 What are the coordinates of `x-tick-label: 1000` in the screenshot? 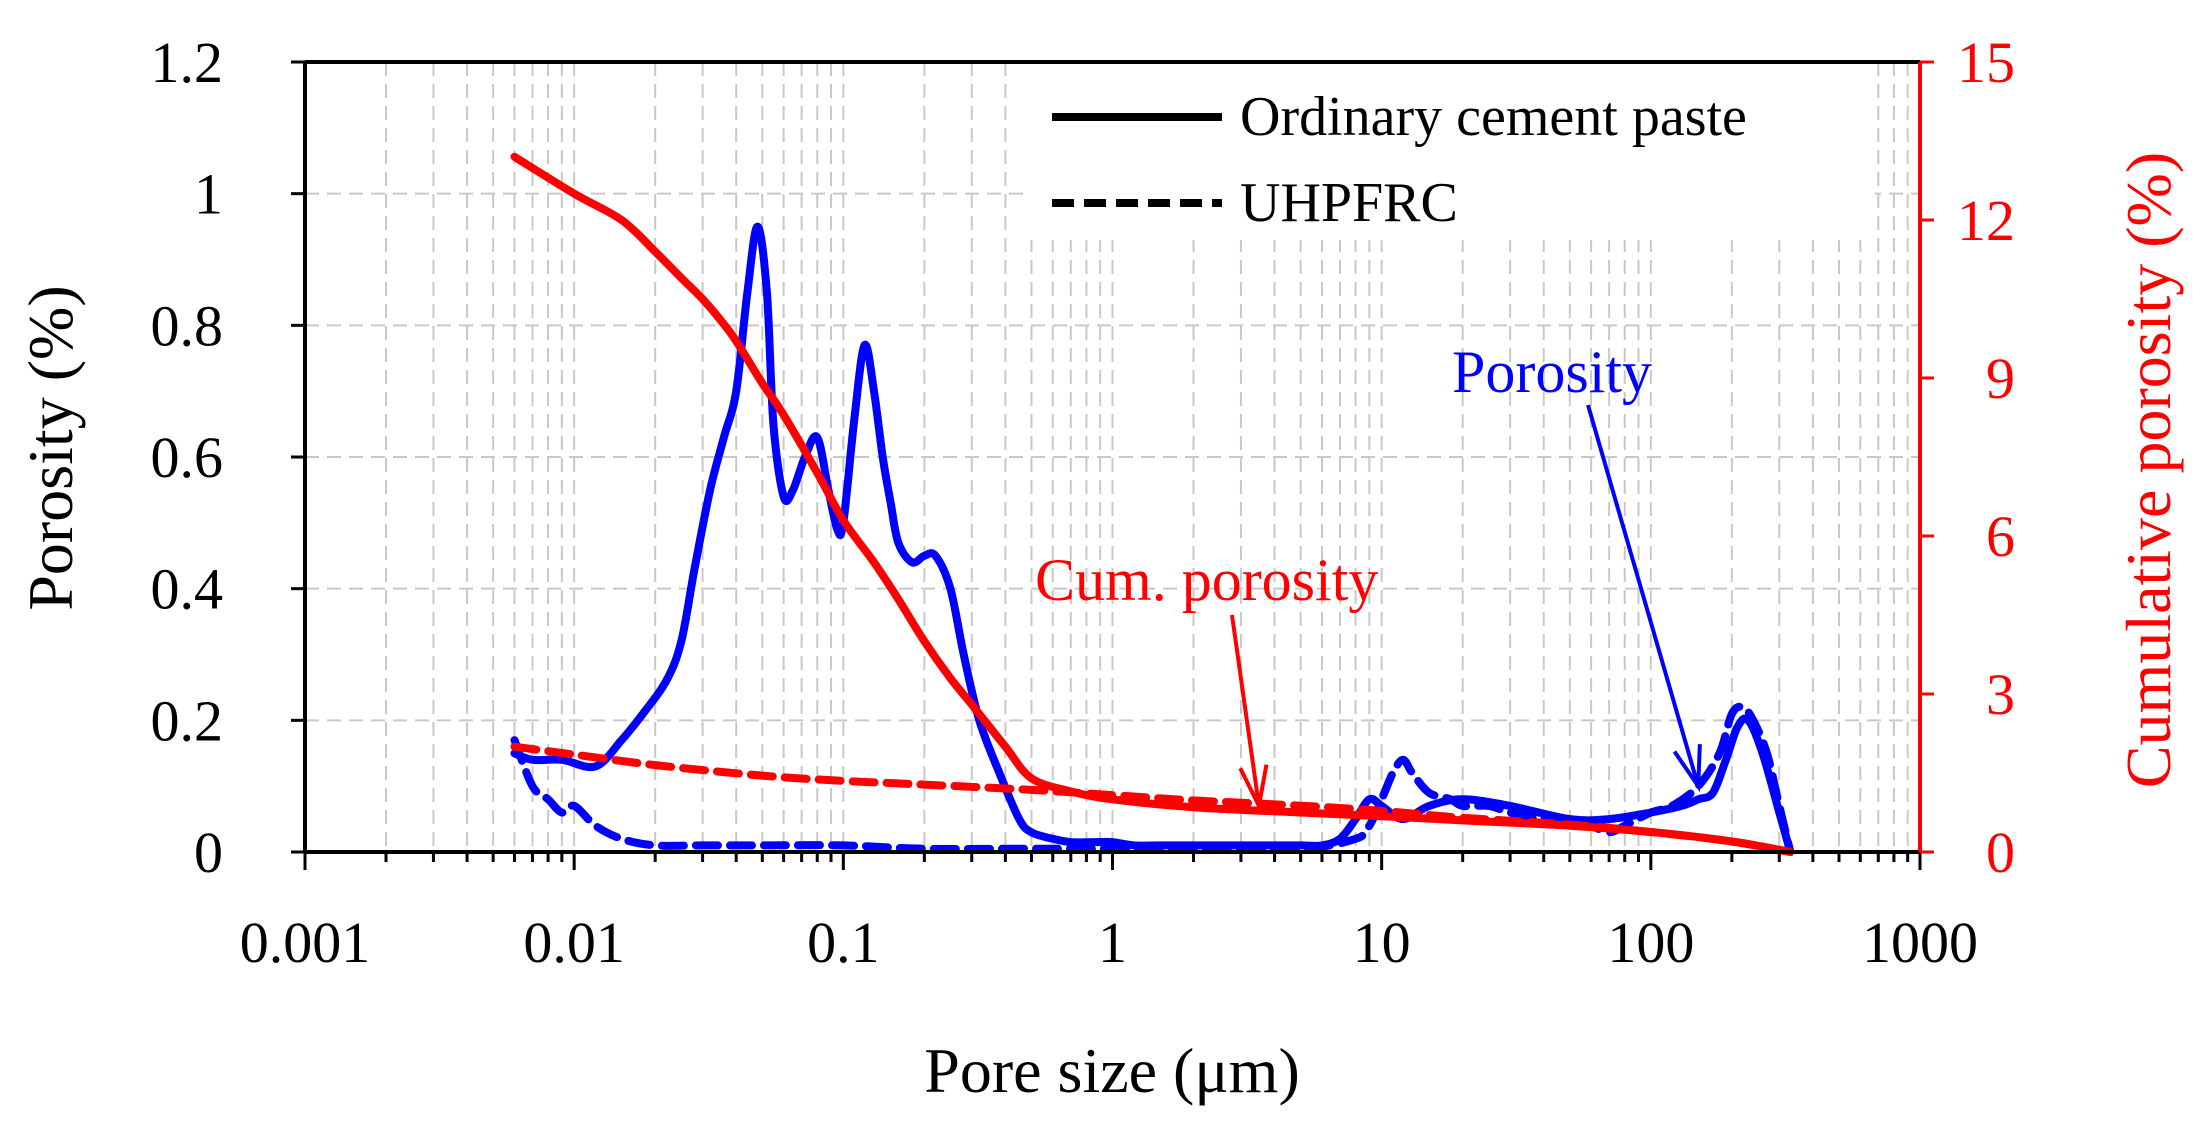 It's located at (1920, 942).